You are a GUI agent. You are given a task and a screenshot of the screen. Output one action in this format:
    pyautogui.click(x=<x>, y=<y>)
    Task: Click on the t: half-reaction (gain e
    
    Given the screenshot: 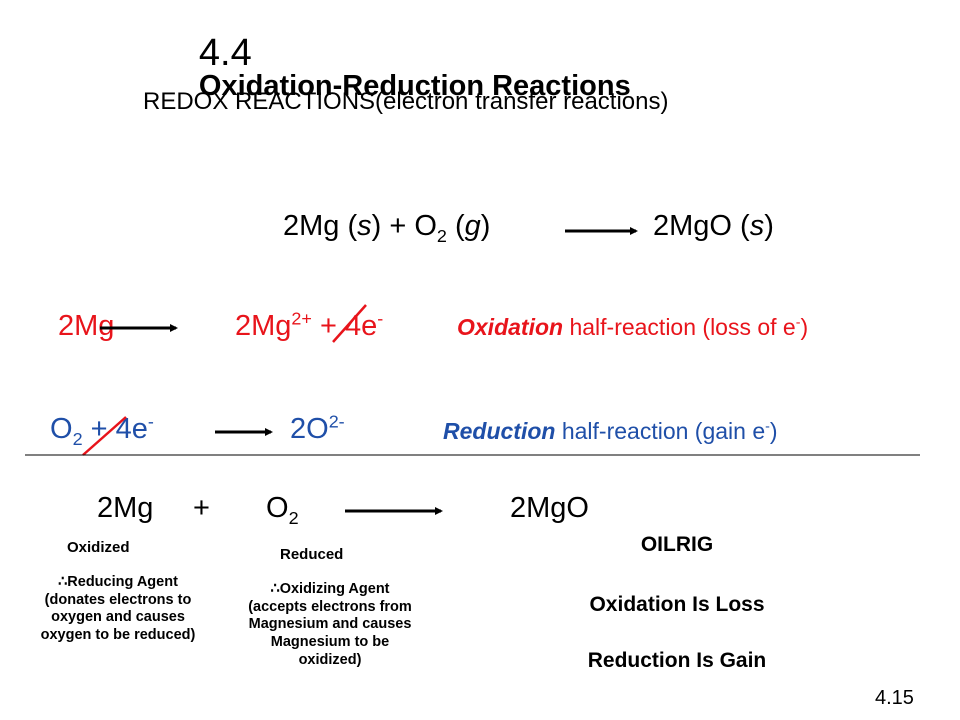 What is the action you would take?
    pyautogui.click(x=660, y=431)
    